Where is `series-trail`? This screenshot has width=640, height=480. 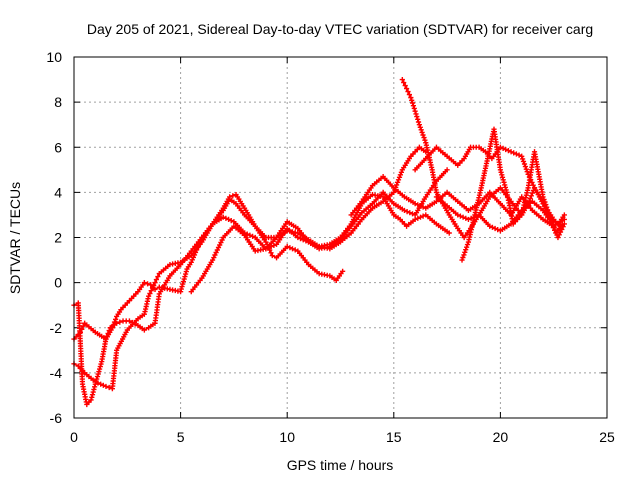
series-trail is located at coordinates (320, 243).